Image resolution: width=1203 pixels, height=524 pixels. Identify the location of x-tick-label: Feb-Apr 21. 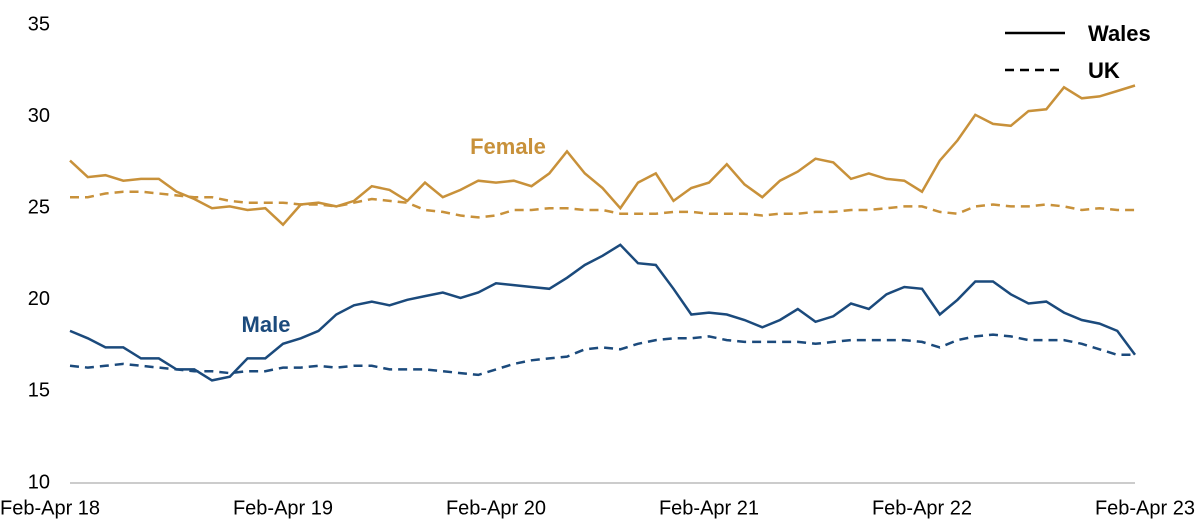
(709, 508).